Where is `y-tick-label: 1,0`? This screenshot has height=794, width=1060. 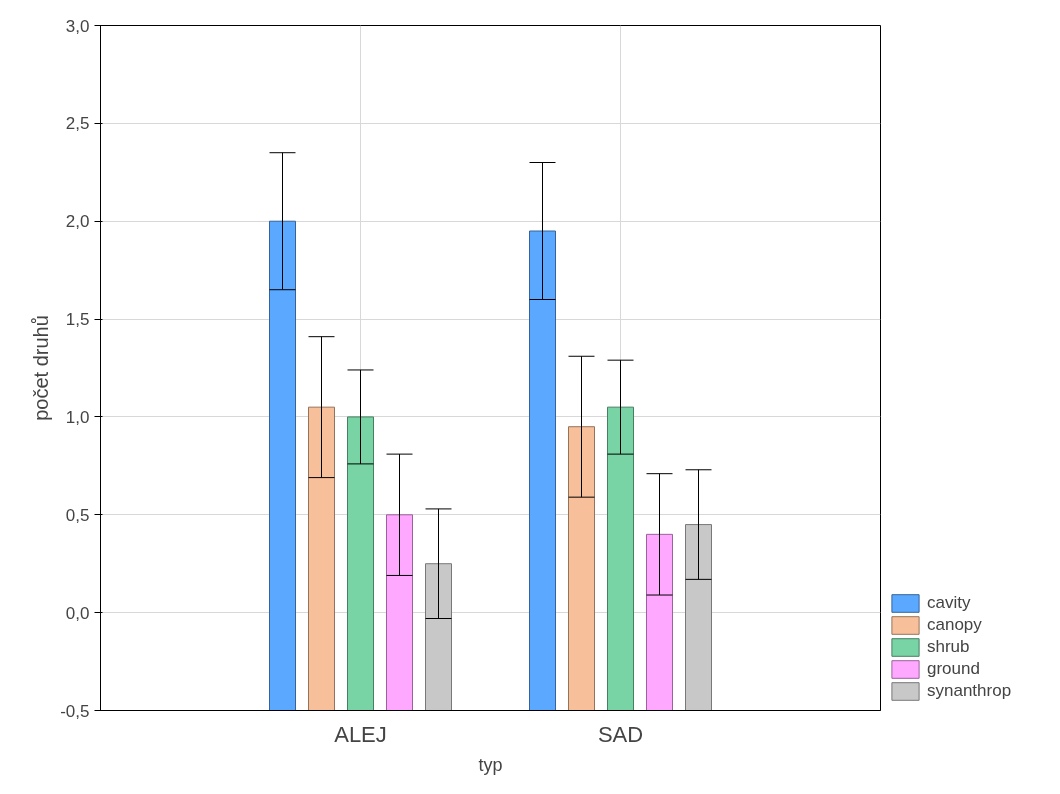 y-tick-label: 1,0 is located at coordinates (77, 417).